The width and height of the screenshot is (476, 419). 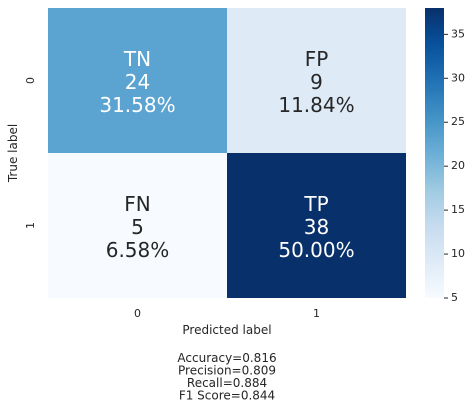 I want to click on cell-fp-line-1: FP, so click(x=317, y=59).